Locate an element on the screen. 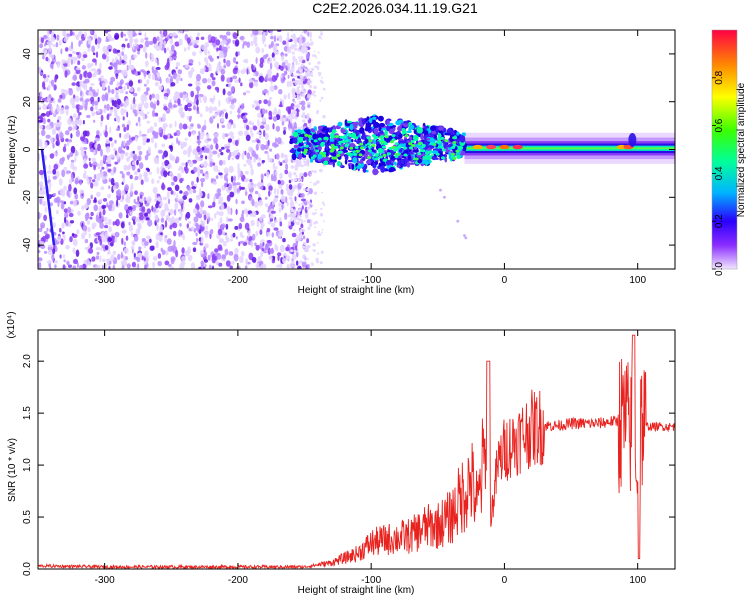 The width and height of the screenshot is (750, 600). x-tick-label: 100 is located at coordinates (637, 580).